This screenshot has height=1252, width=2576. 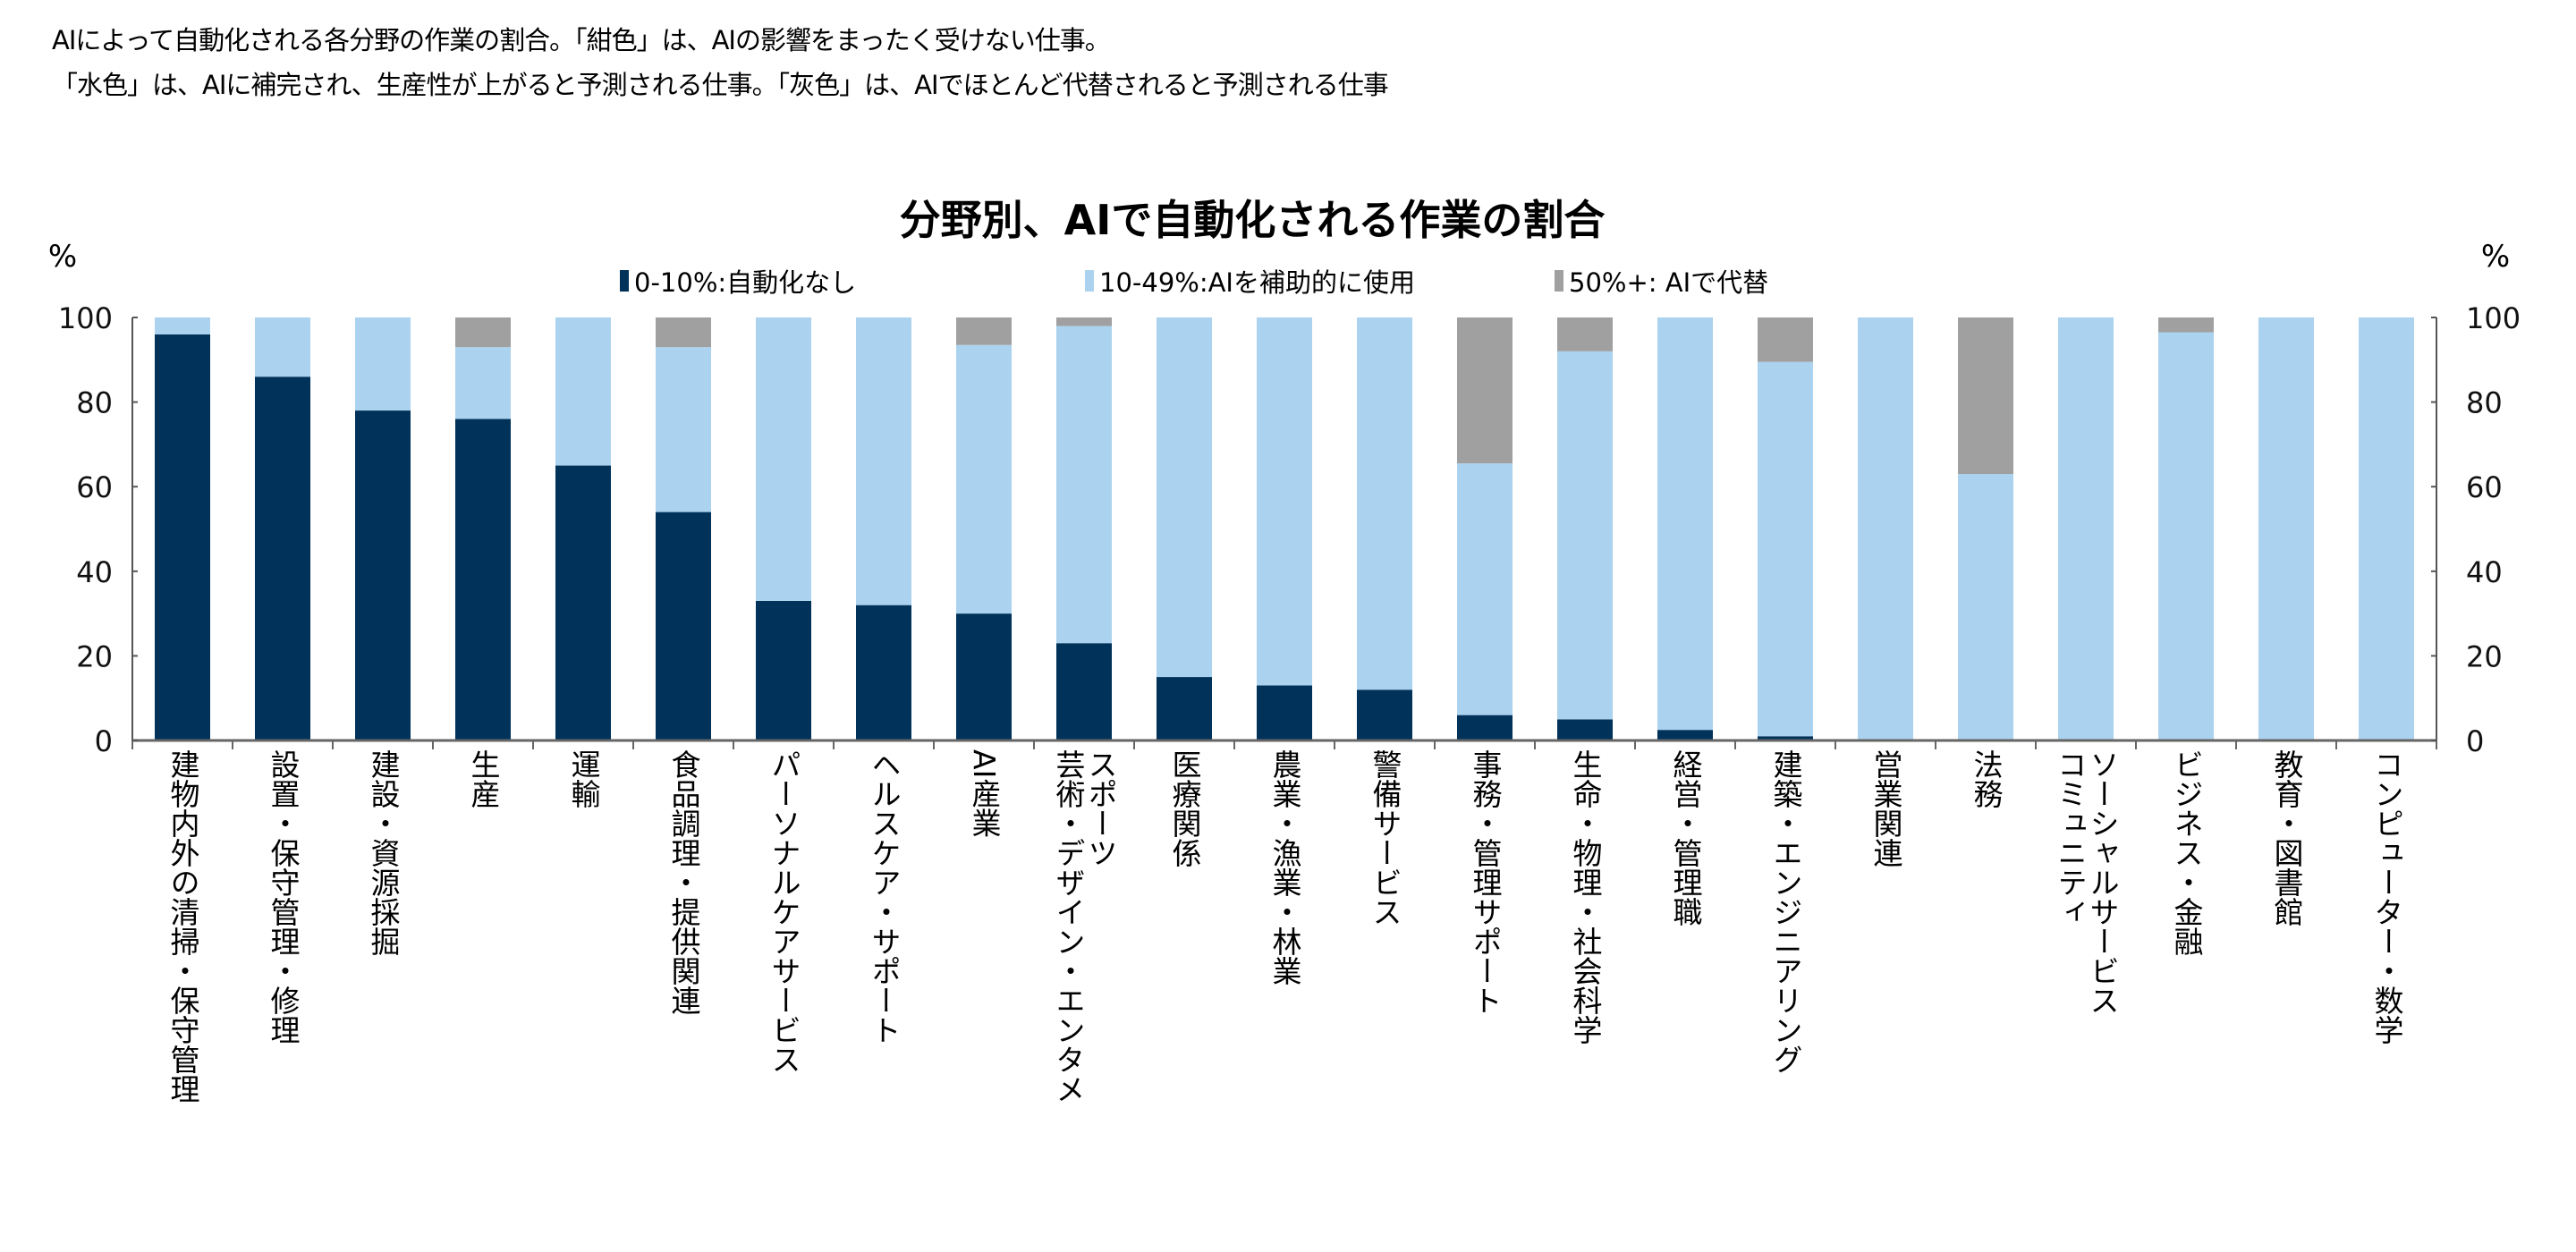 What do you see at coordinates (583, 778) in the screenshot?
I see `x-tick-label: 運輸` at bounding box center [583, 778].